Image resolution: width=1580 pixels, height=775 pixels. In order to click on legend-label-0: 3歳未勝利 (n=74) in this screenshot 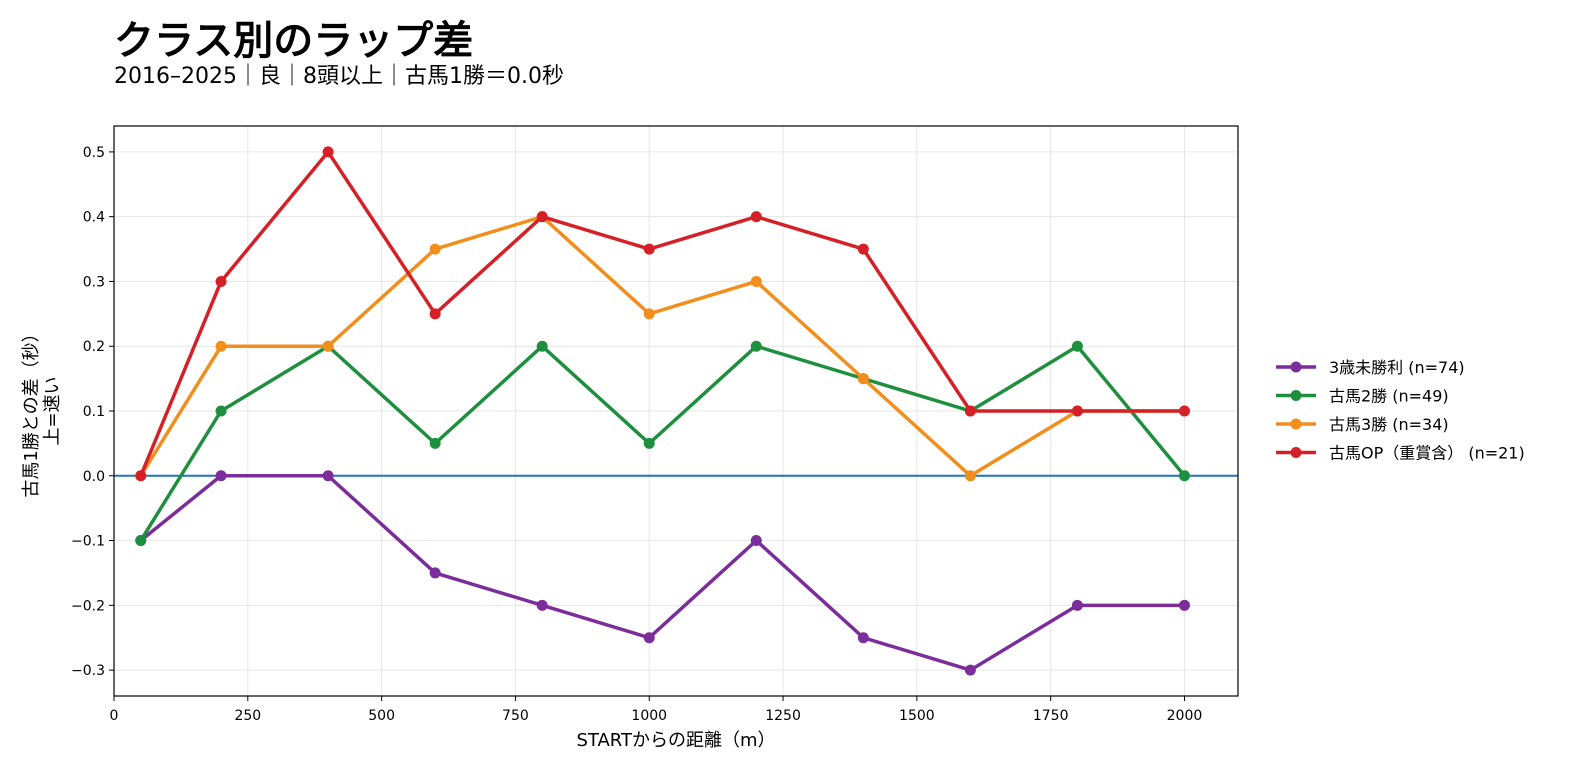, I will do `click(1397, 367)`.